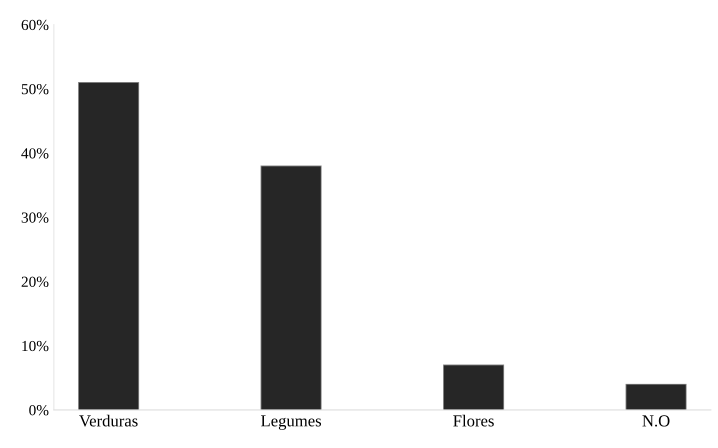 Image resolution: width=718 pixels, height=448 pixels. Describe the element at coordinates (473, 420) in the screenshot. I see `x-tick-label: Flores` at that location.